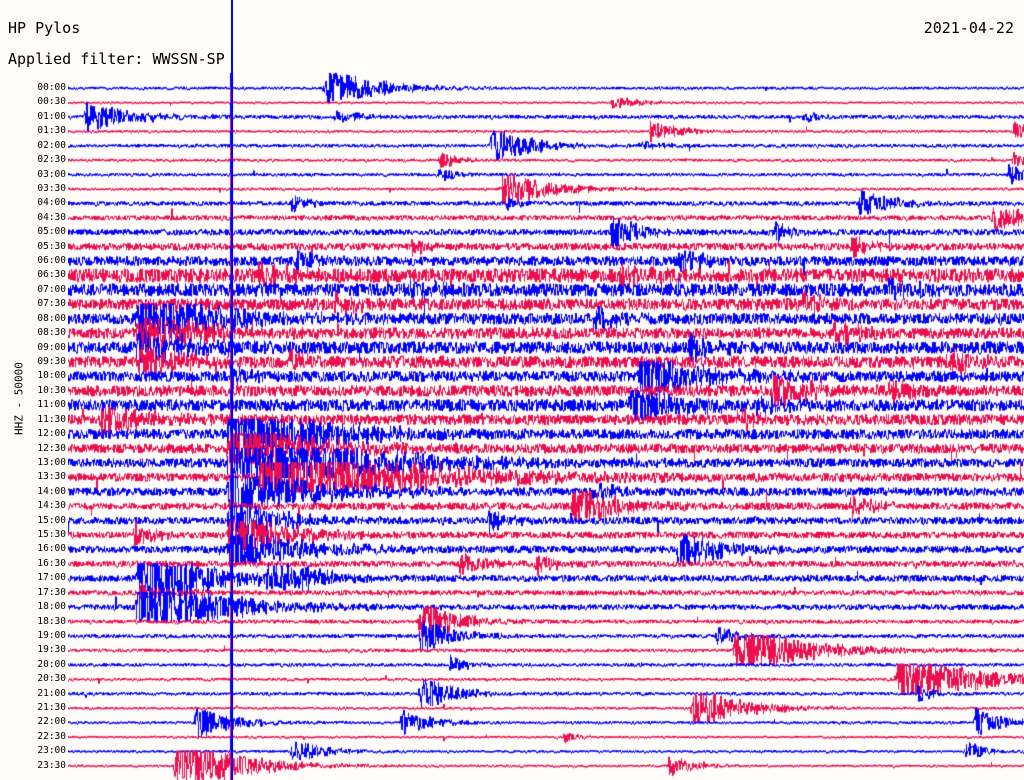 Image resolution: width=1024 pixels, height=780 pixels. What do you see at coordinates (51, 405) in the screenshot?
I see `time-label: 11:00` at bounding box center [51, 405].